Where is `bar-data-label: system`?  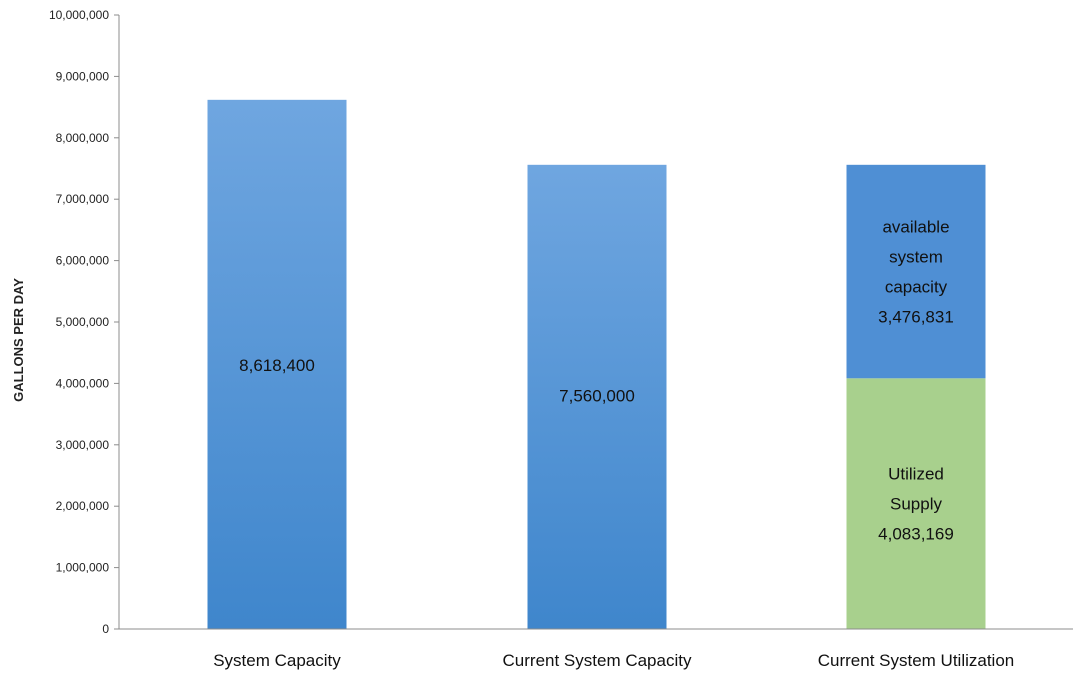 bar-data-label: system is located at coordinates (916, 257).